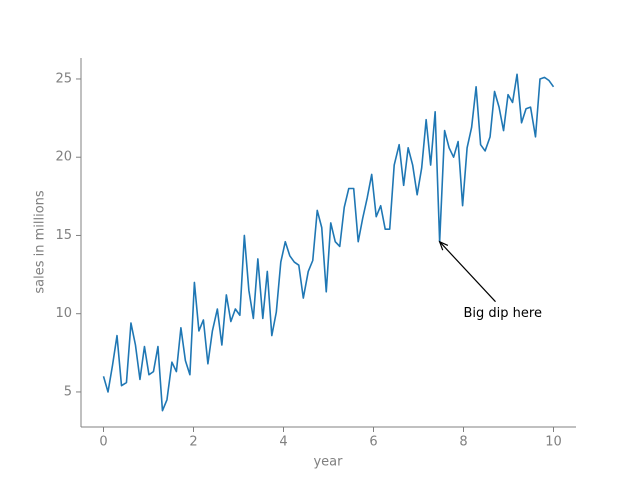  What do you see at coordinates (193, 442) in the screenshot?
I see `x-tick-label: 2` at bounding box center [193, 442].